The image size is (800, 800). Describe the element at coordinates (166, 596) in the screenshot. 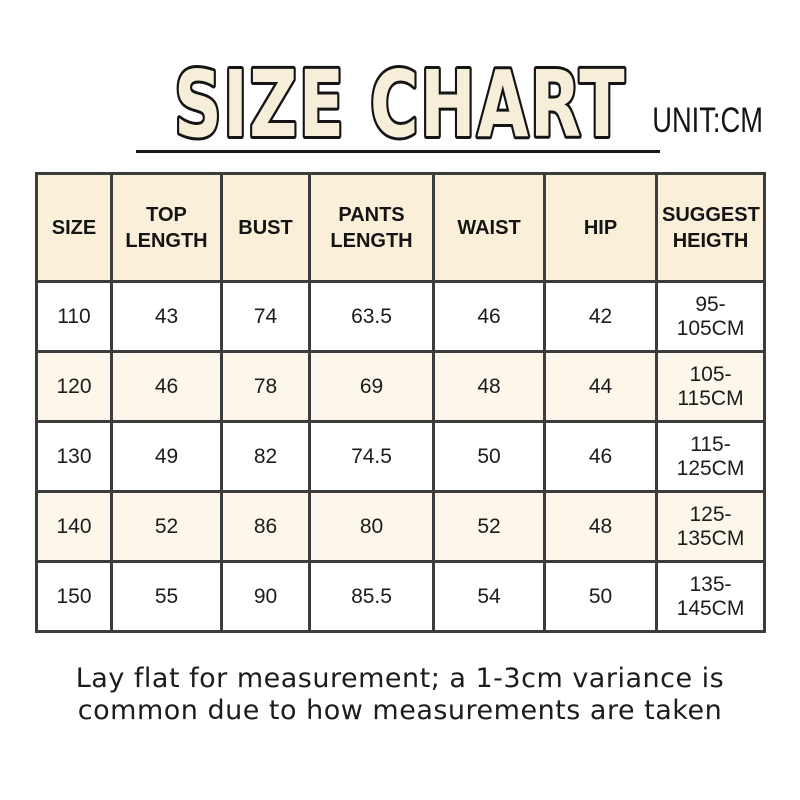

I see `cell-top-length: 55` at that location.